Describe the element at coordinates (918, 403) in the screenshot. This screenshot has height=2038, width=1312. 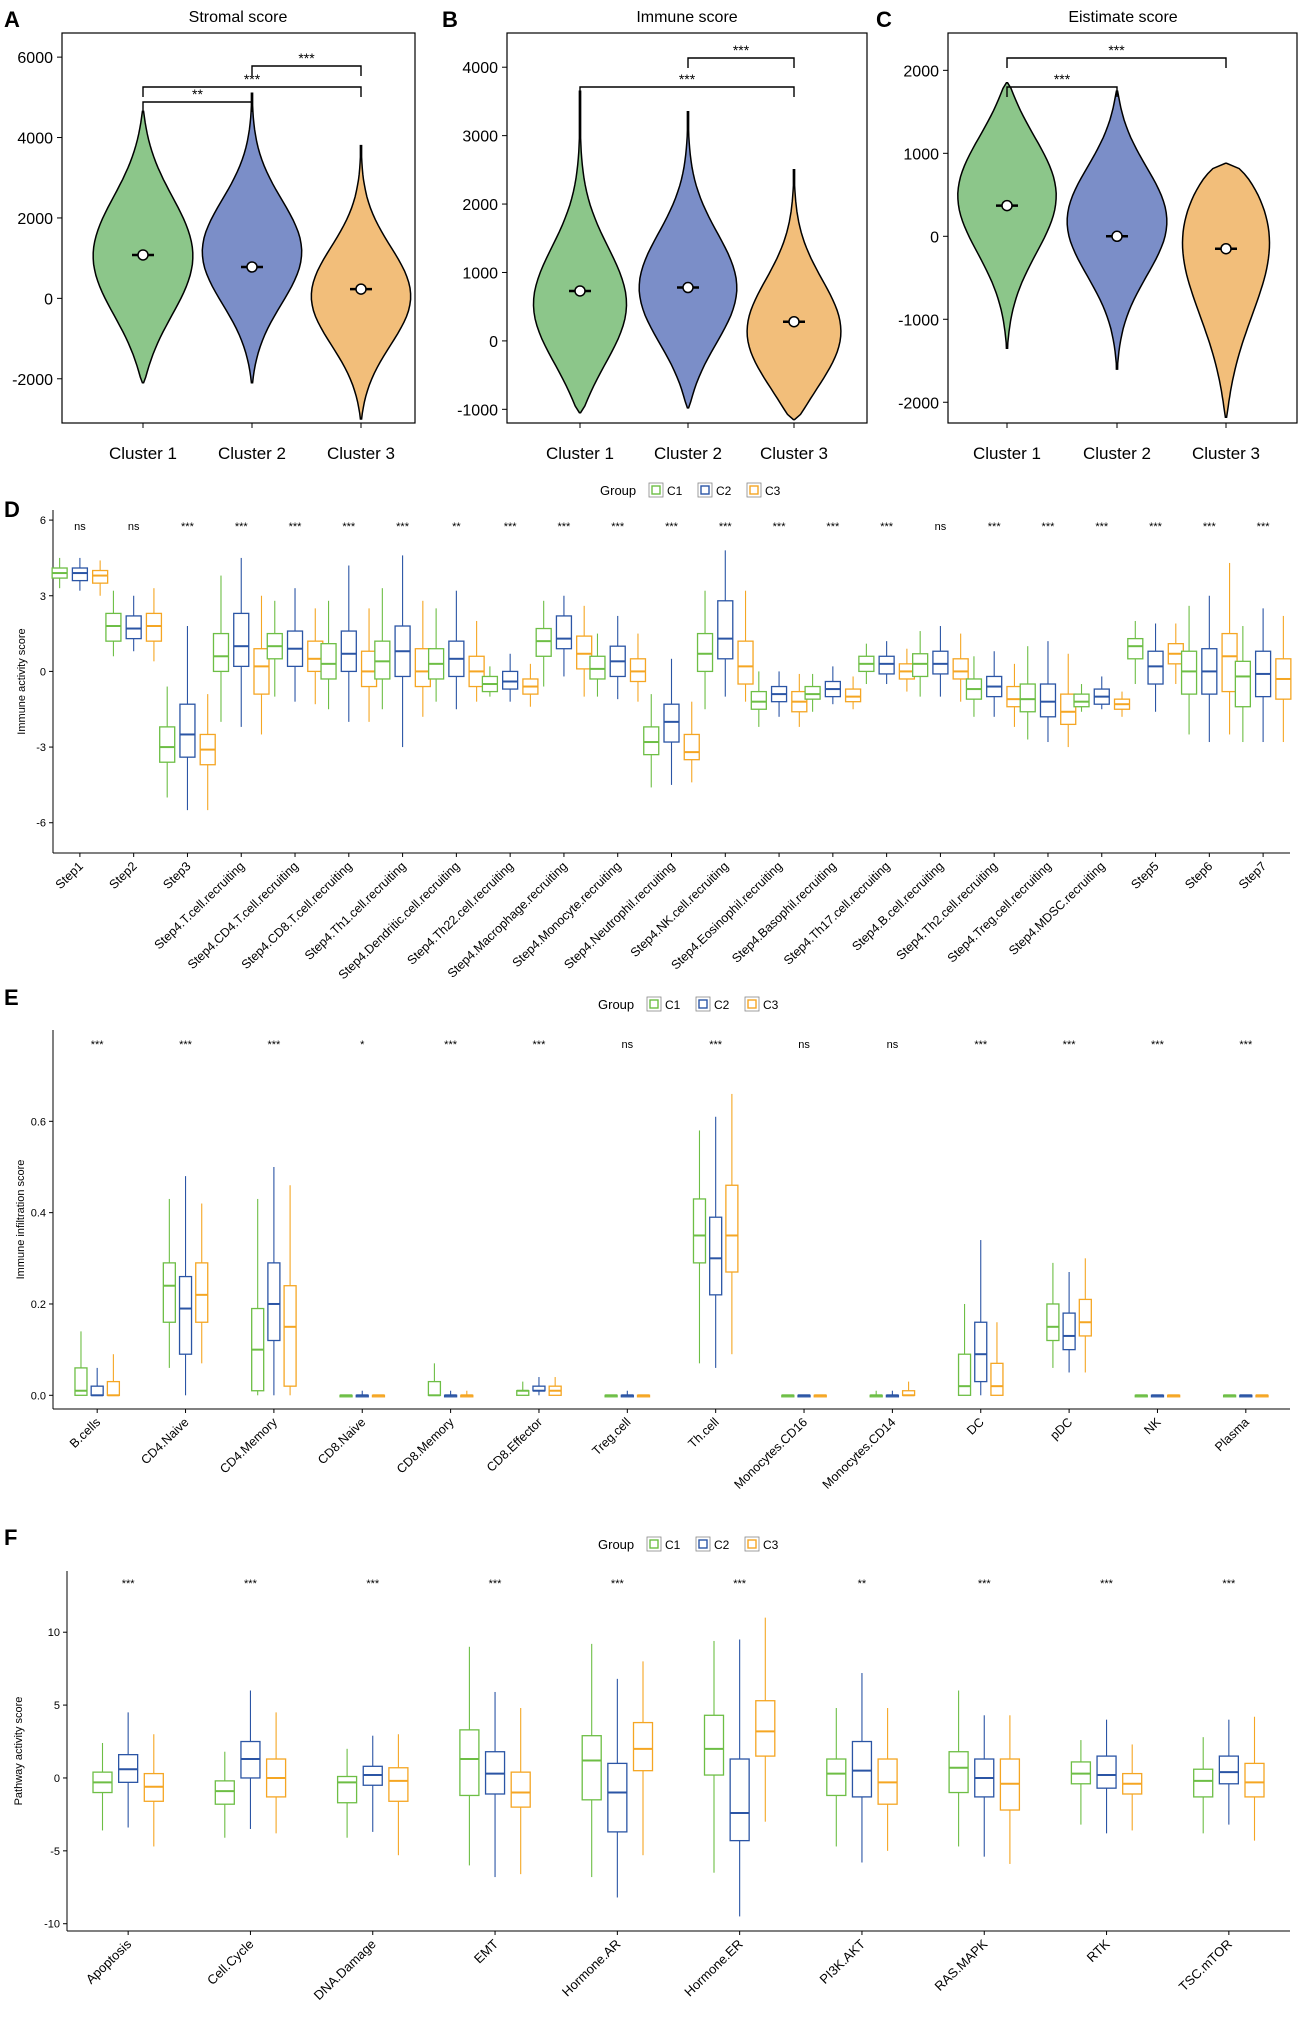
I see `y-tick-label: -2000` at that location.